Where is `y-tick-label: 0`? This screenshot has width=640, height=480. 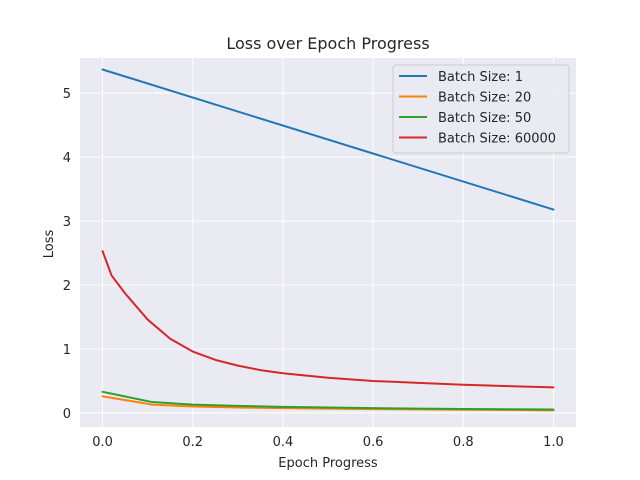
y-tick-label: 0 is located at coordinates (67, 414).